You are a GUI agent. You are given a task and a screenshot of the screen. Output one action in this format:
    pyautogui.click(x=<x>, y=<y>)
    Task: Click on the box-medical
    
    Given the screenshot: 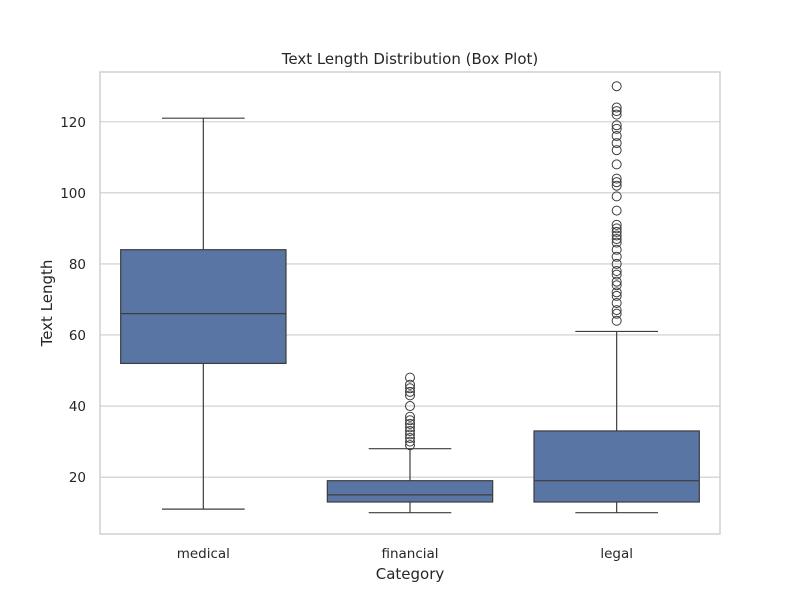 What is the action you would take?
    pyautogui.click(x=203, y=307)
    